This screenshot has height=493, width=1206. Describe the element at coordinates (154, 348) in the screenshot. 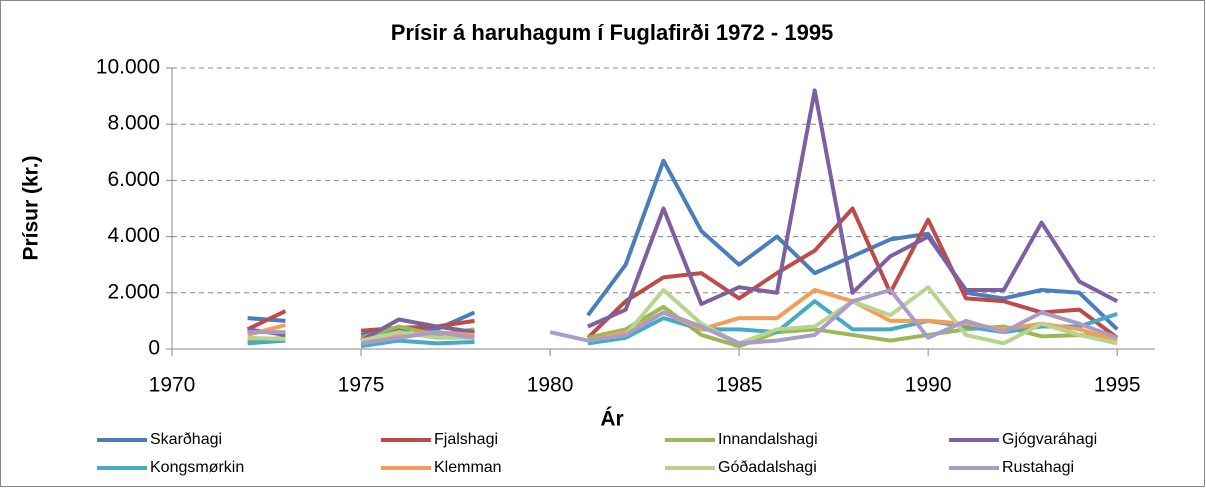

I see `y-tick-label: 0` at that location.